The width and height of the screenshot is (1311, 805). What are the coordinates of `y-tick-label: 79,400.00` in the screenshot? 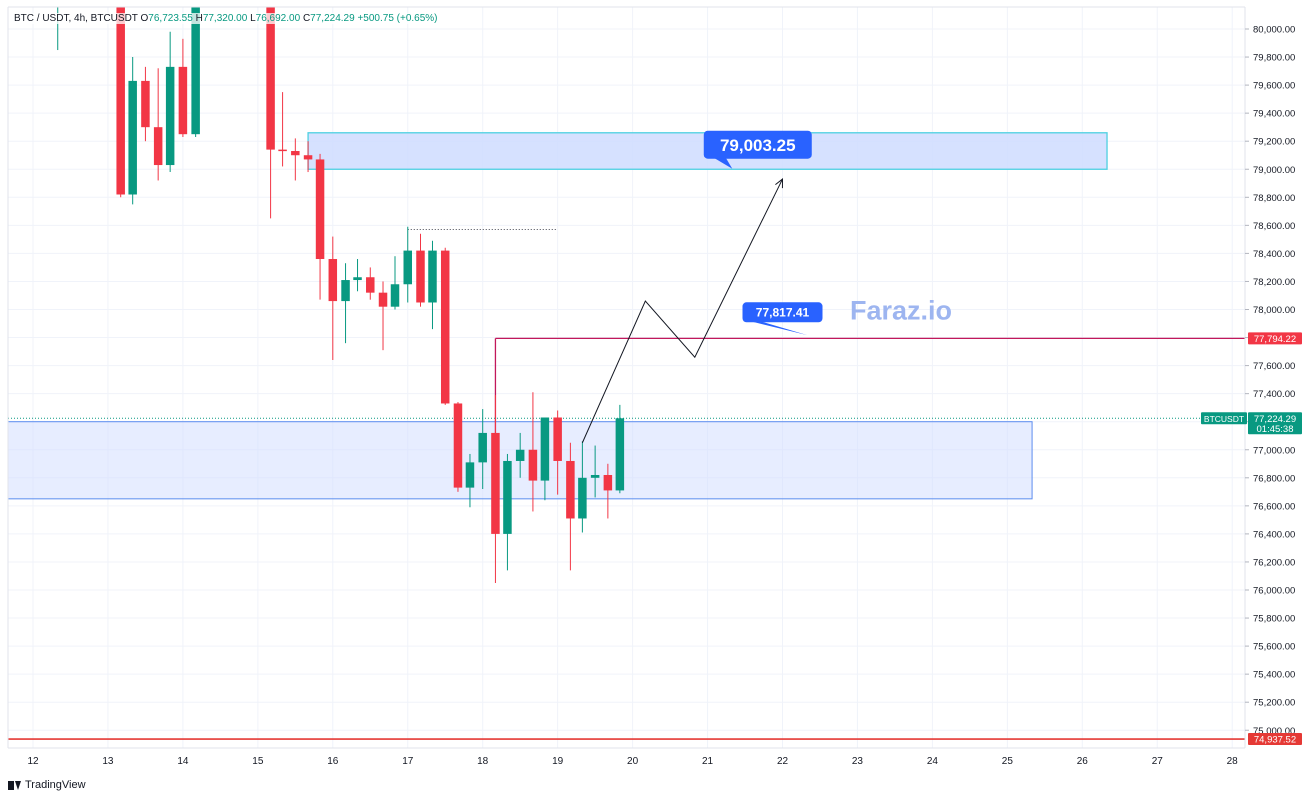 It's located at (1274, 114).